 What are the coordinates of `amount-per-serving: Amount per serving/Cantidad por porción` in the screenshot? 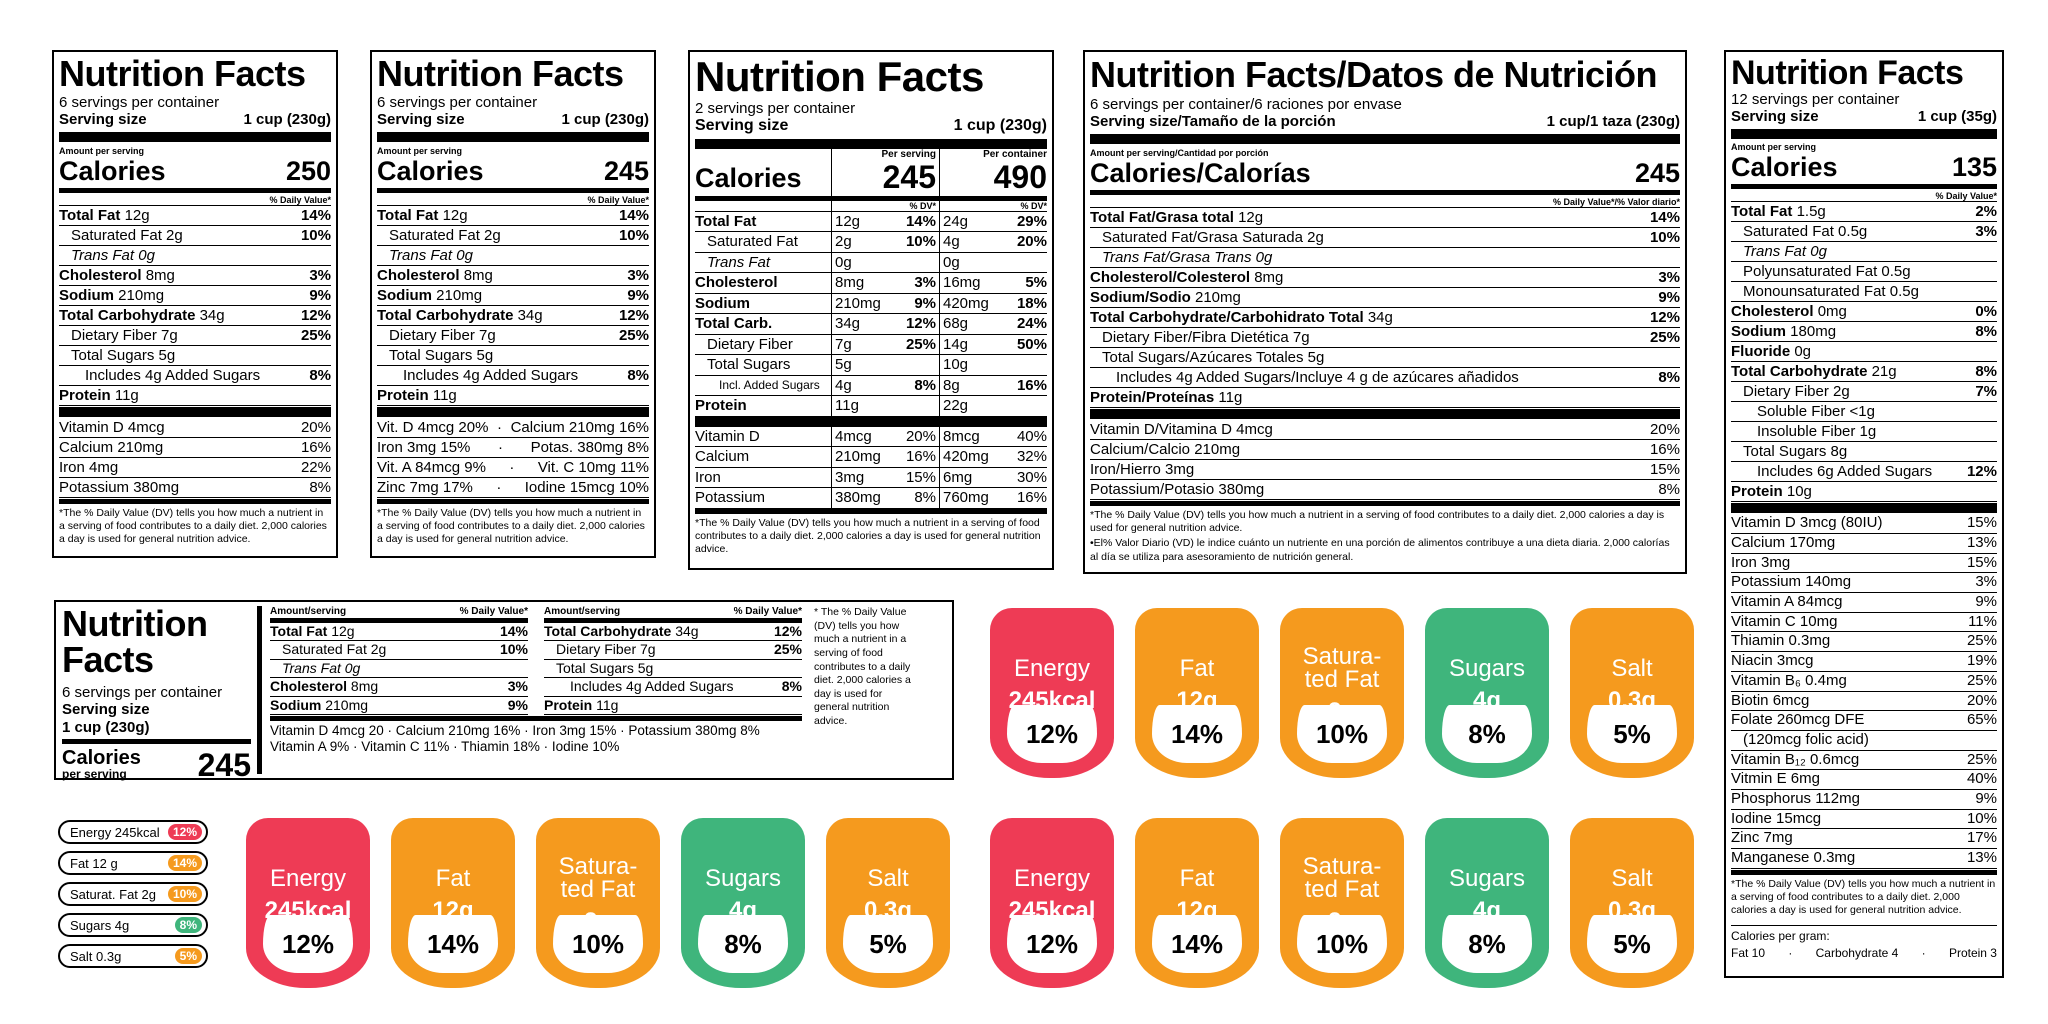 It's located at (1179, 152).